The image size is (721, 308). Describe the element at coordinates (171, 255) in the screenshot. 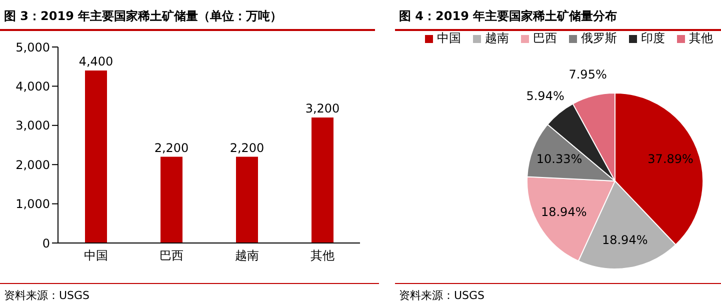

I see `x-tick-label: 巴西` at that location.